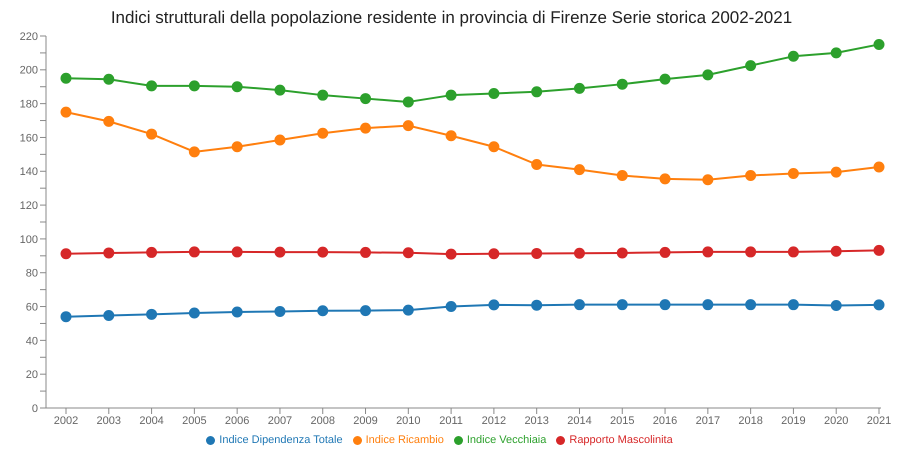 The image size is (903, 454). What do you see at coordinates (879, 420) in the screenshot?
I see `x-tick-label: 2021` at bounding box center [879, 420].